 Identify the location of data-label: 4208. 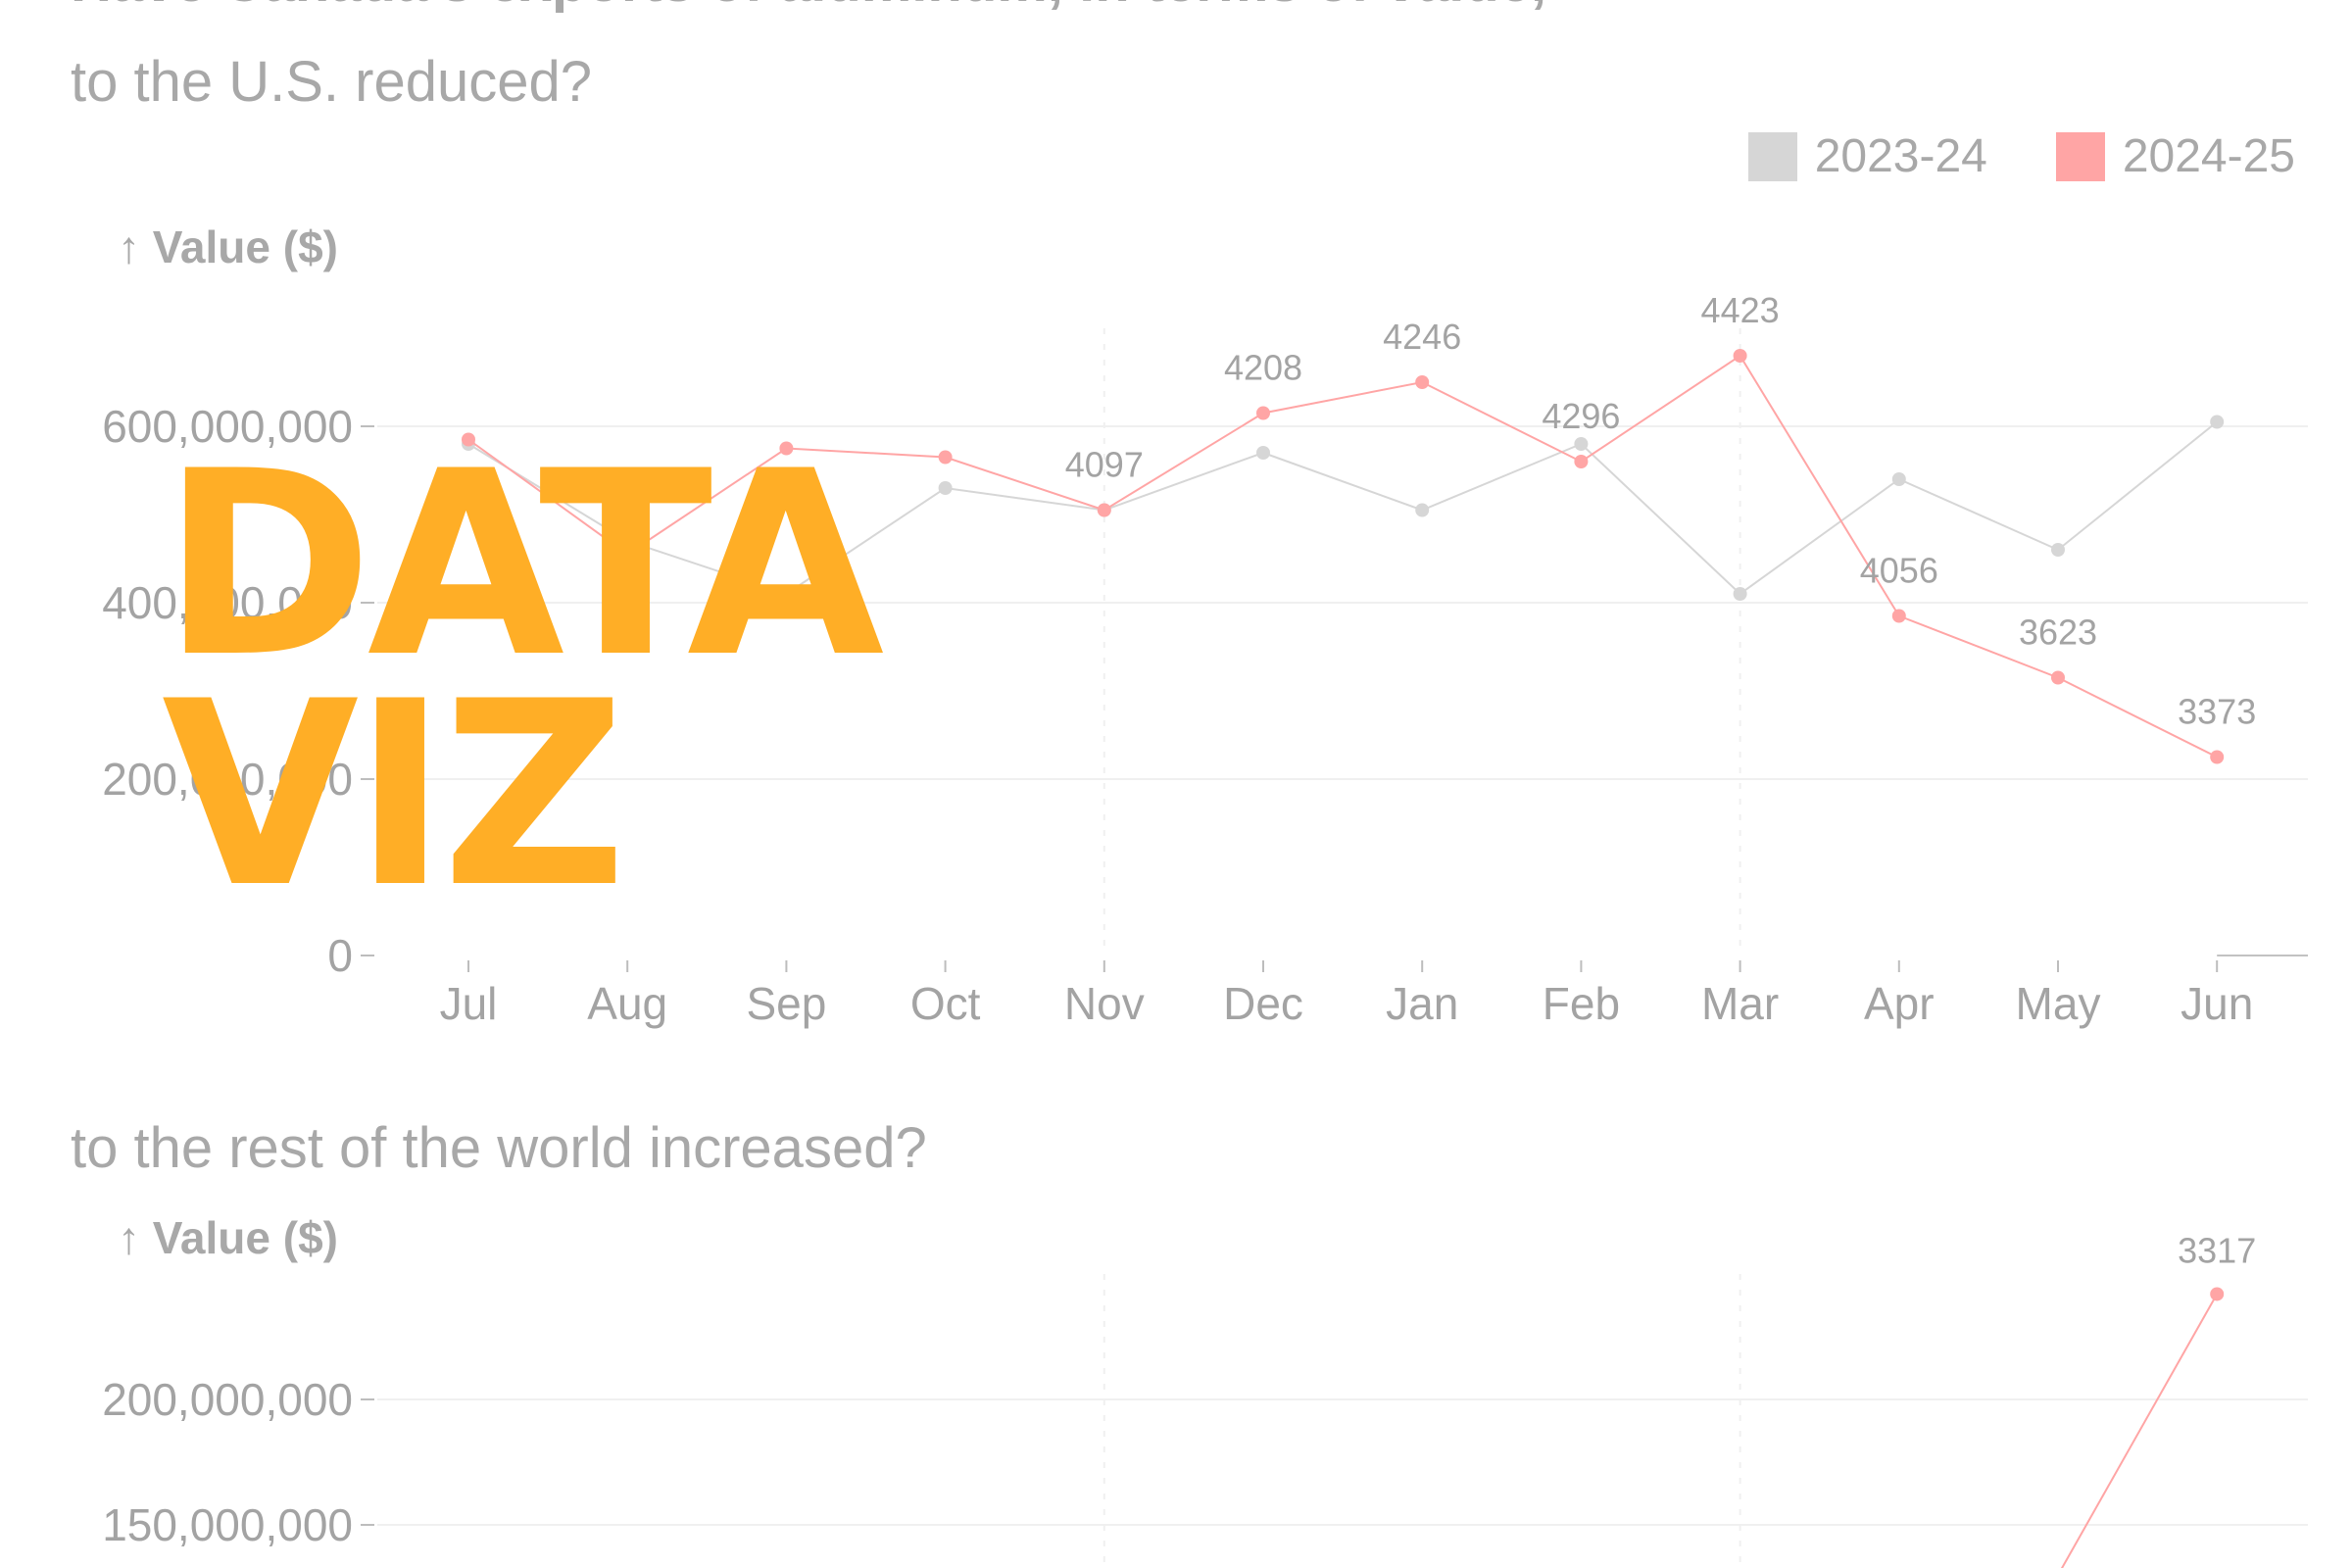
(1263, 368).